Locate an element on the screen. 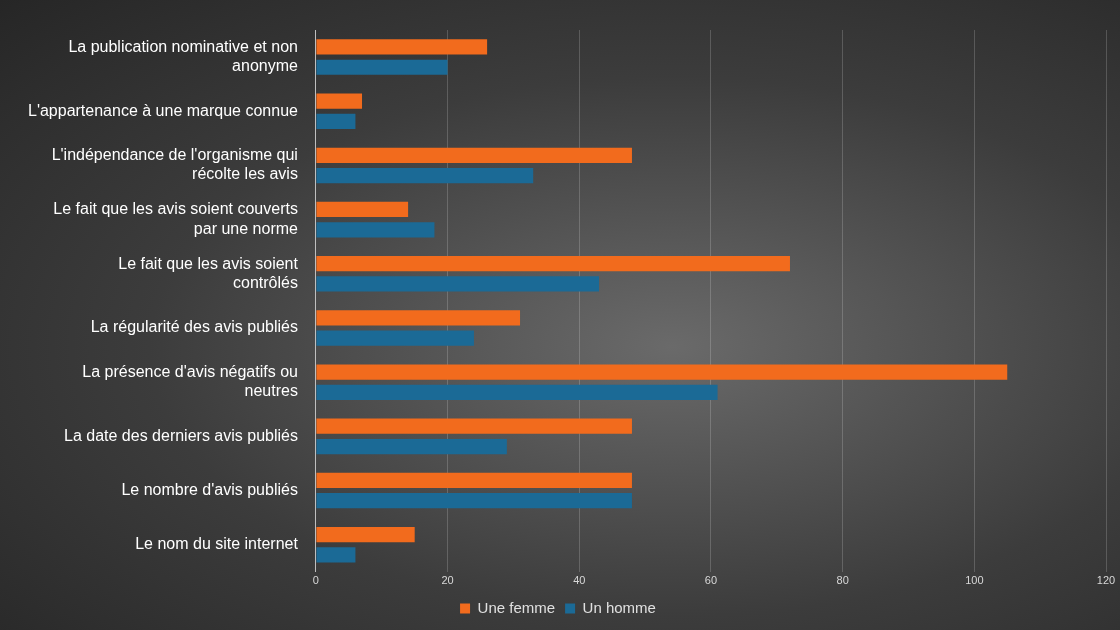 The height and width of the screenshot is (630, 1120). x-tick-label: 120 is located at coordinates (1106, 580).